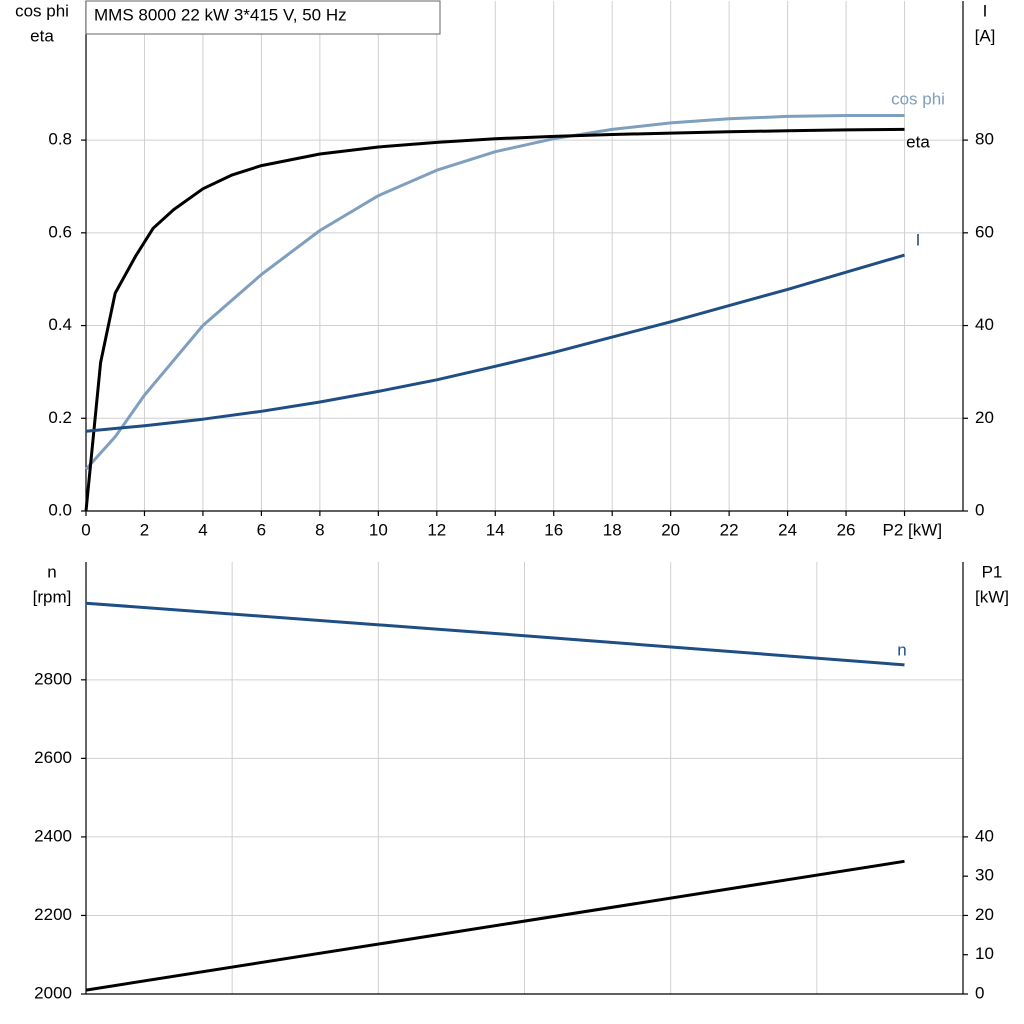 Image resolution: width=1024 pixels, height=1024 pixels. I want to click on y-axis-title: cos phi, so click(42, 10).